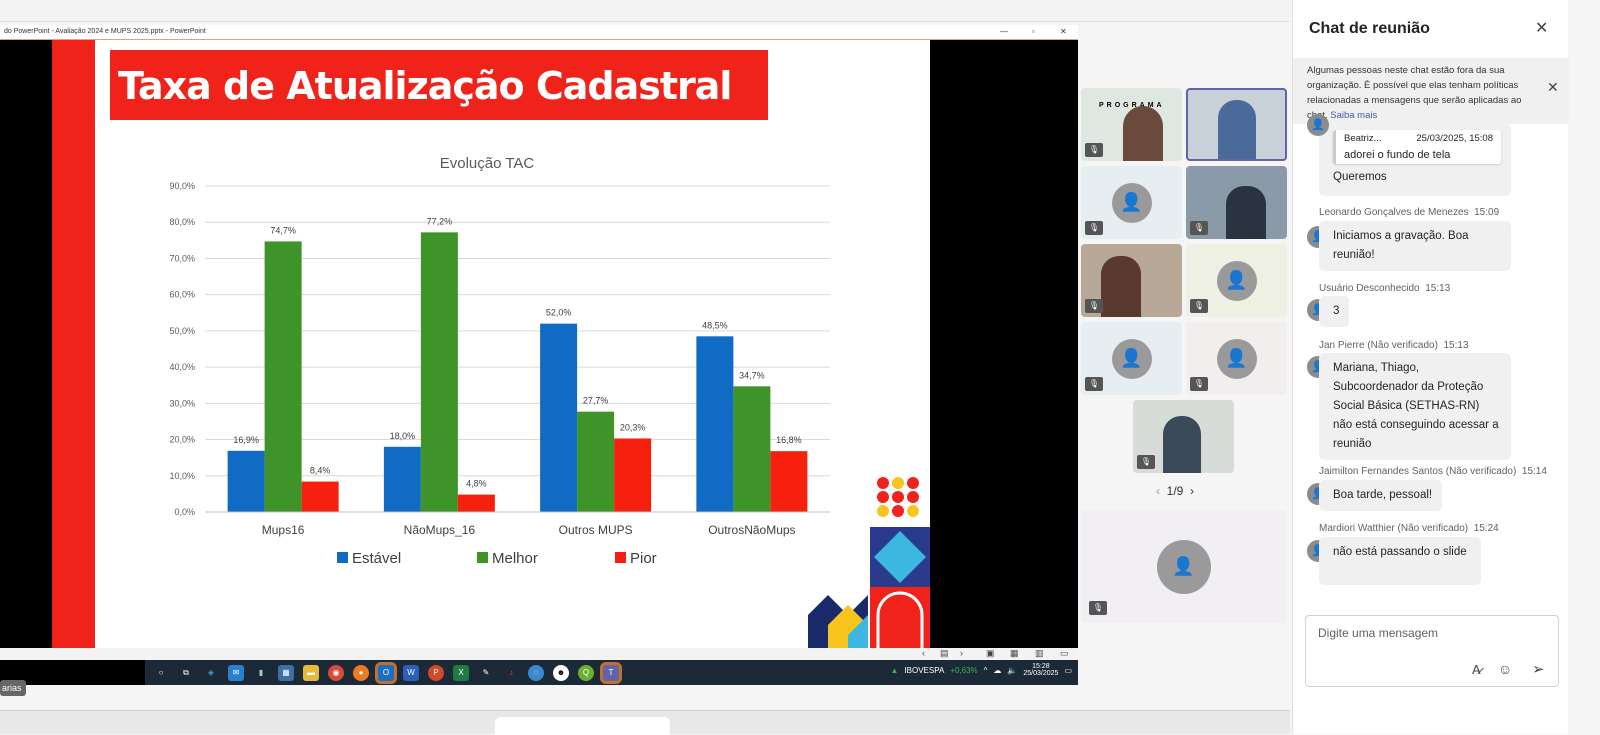 This screenshot has width=1600, height=735. I want to click on file-explorer-icon: ▬, so click(311, 672).